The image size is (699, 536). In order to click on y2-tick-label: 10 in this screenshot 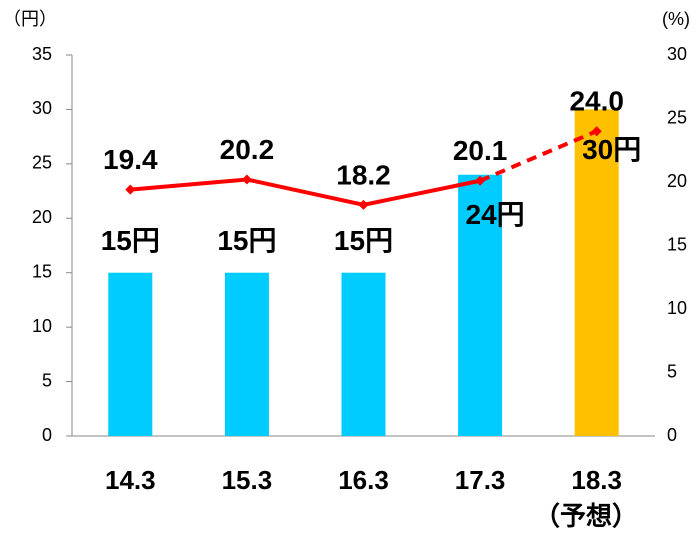, I will do `click(677, 308)`.